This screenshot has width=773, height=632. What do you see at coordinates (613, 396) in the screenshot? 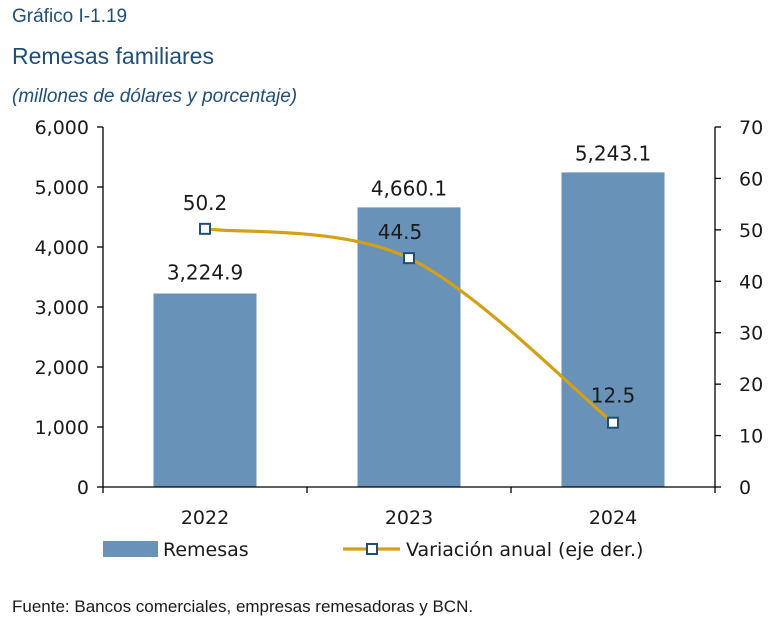
I see `line-value-label: 12.5` at bounding box center [613, 396].